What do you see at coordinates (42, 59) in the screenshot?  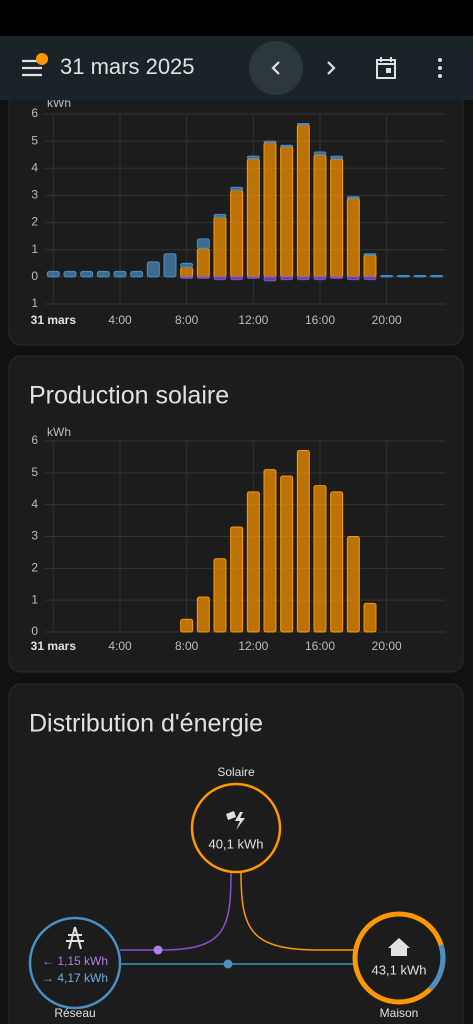 I see `notification-dot` at bounding box center [42, 59].